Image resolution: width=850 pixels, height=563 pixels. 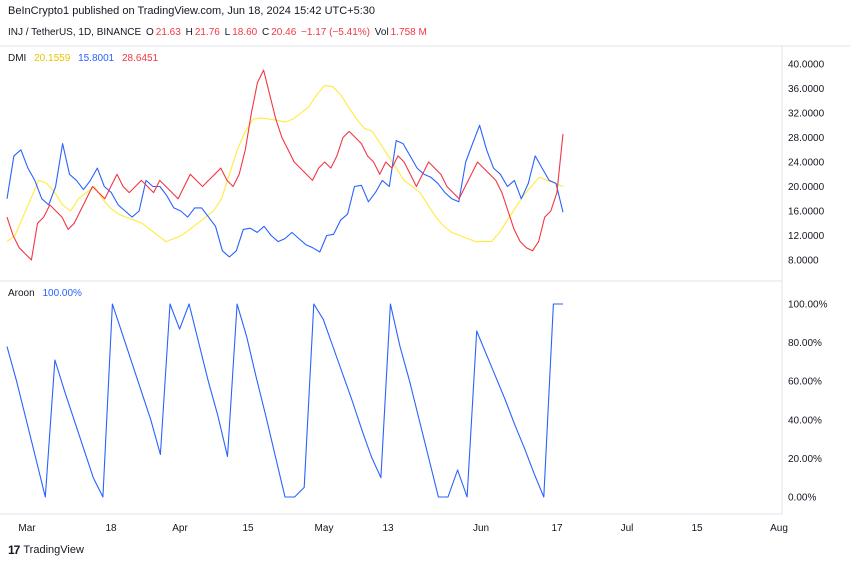 What do you see at coordinates (207, 32) in the screenshot?
I see `high-value: 21.76` at bounding box center [207, 32].